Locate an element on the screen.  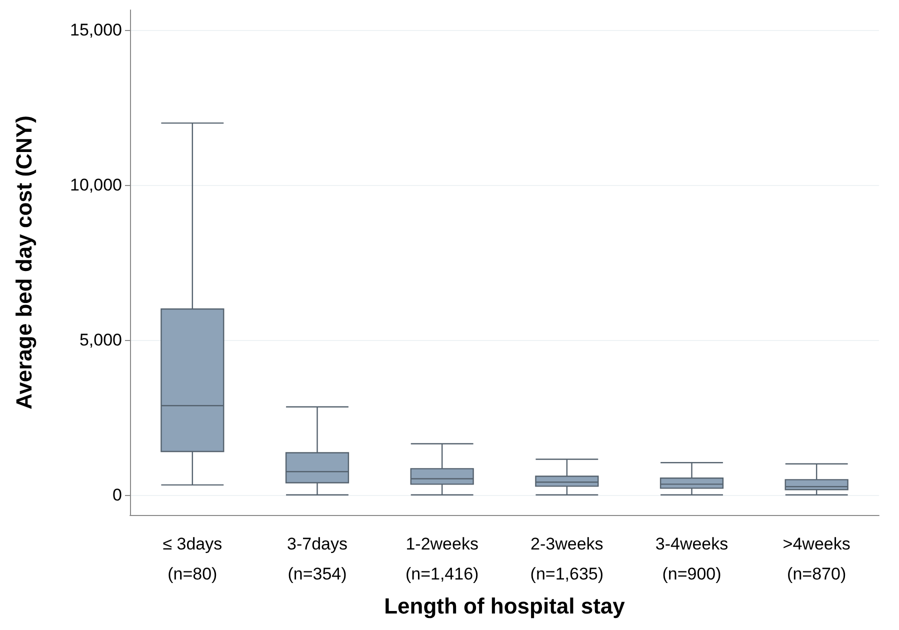
y-tick-label: 5,000 is located at coordinates (100, 340).